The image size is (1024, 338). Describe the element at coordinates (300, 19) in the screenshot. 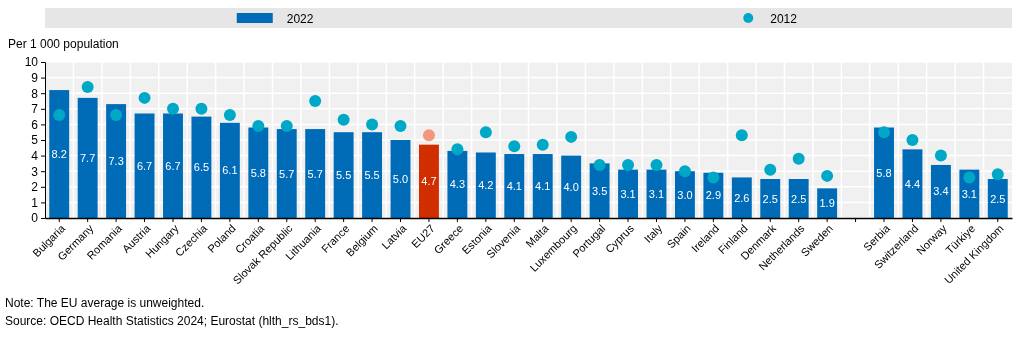

I see `legend-label: 2022` at that location.